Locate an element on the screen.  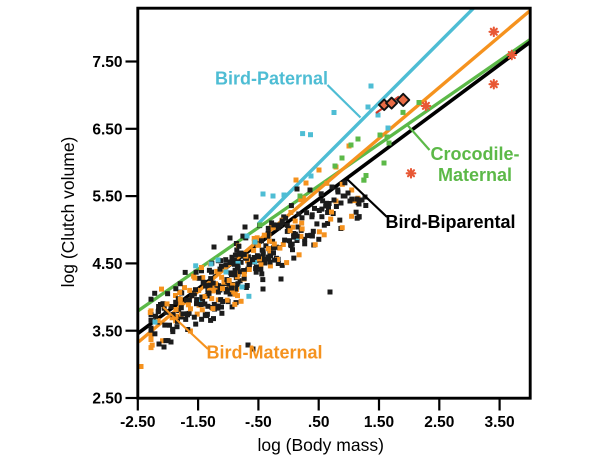
svg-text: 7.50 is located at coordinates (107, 62).